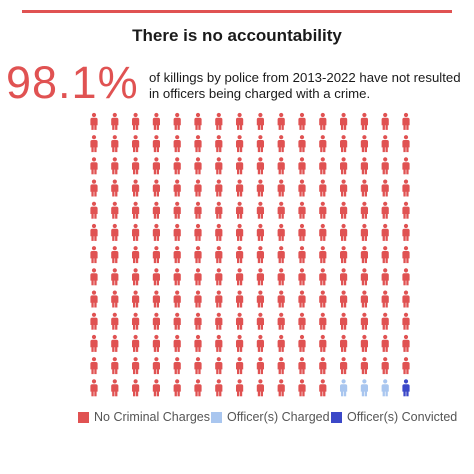 The height and width of the screenshot is (474, 474). I want to click on stat-description-line-2: in officers being charged with a crime., so click(260, 93).